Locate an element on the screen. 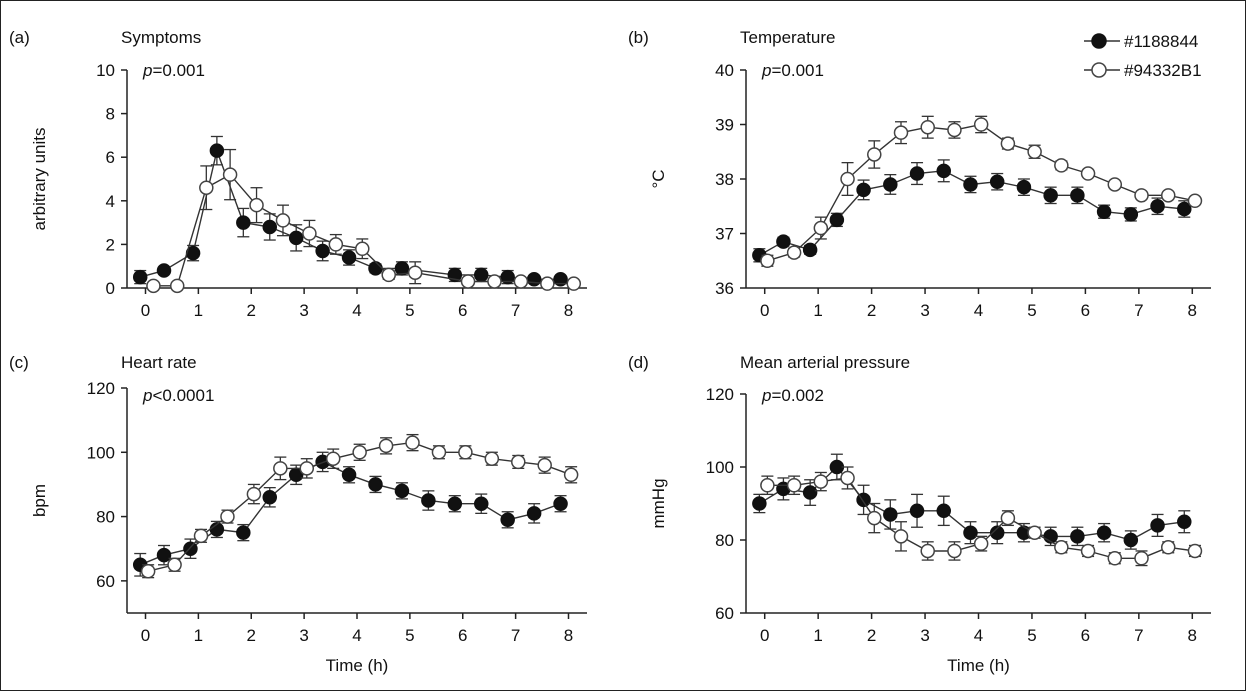  panel-a-p-value: p=0.001 is located at coordinates (173, 70).